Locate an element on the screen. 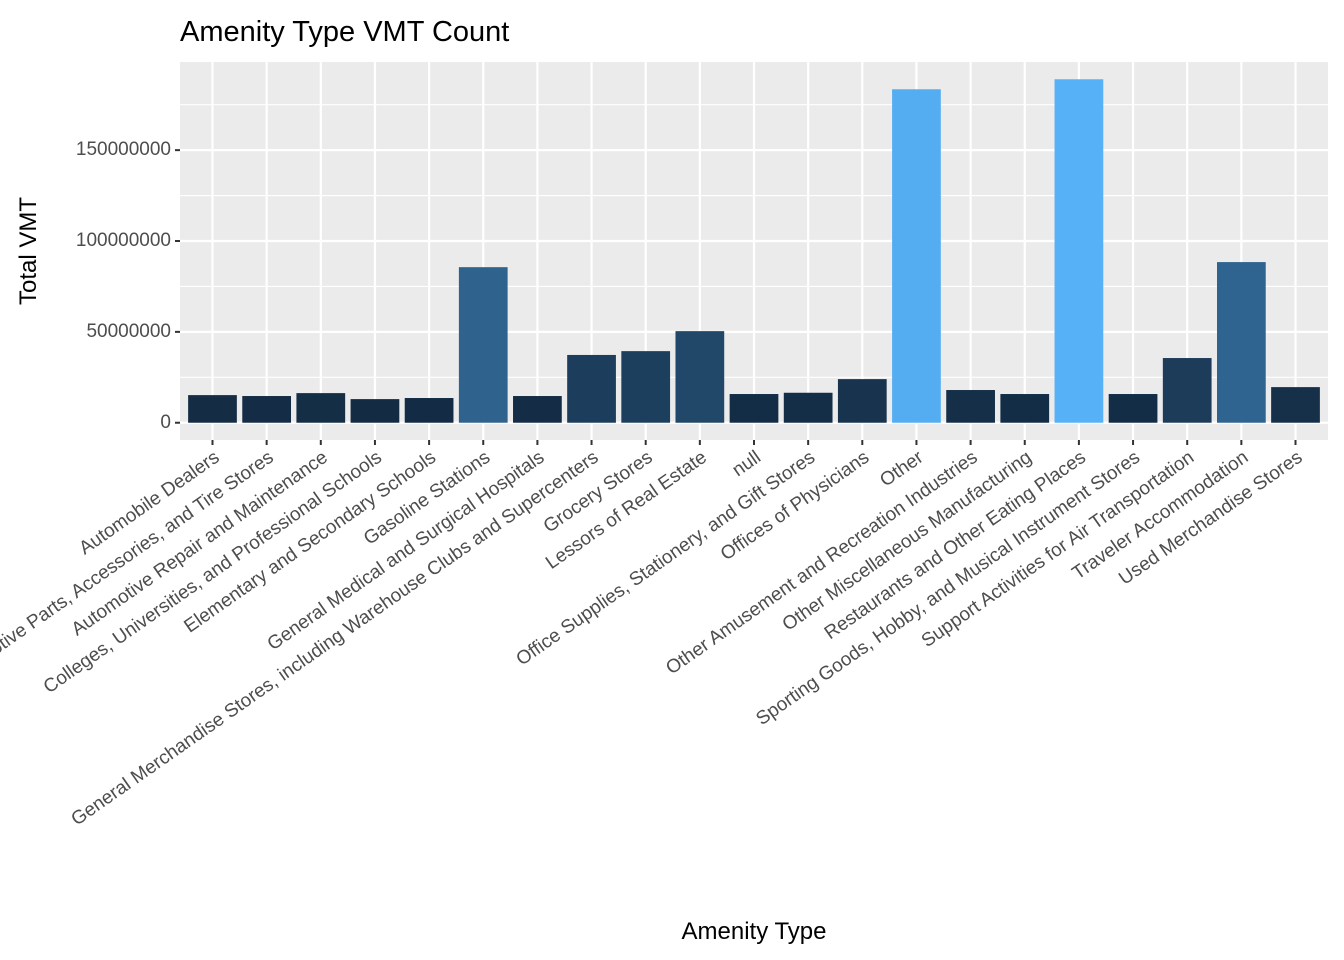 The image size is (1344, 960). y-axis: 0 50000000 100000000 150000000 is located at coordinates (128, 286).